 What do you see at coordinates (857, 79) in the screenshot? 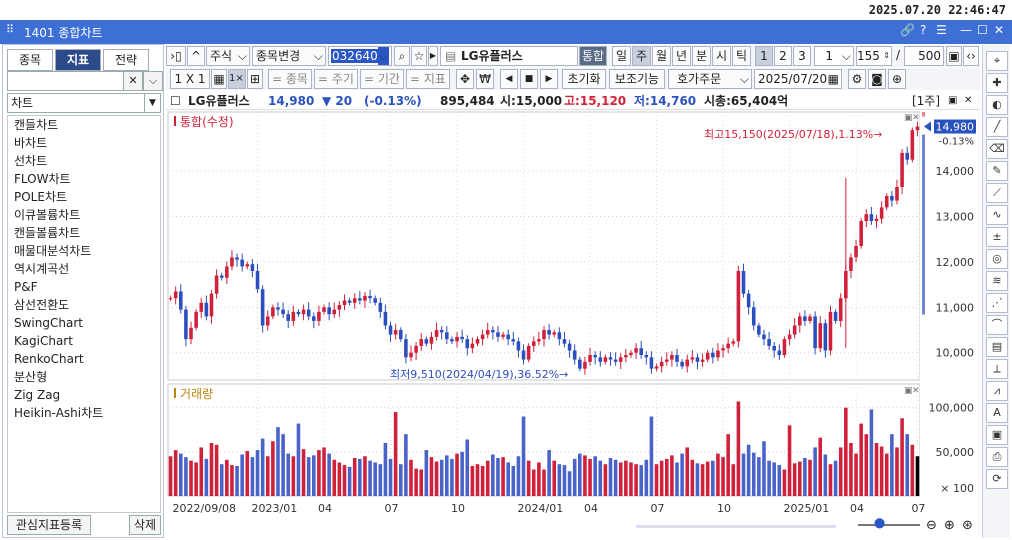
I see `settings-icon: ⚙` at bounding box center [857, 79].